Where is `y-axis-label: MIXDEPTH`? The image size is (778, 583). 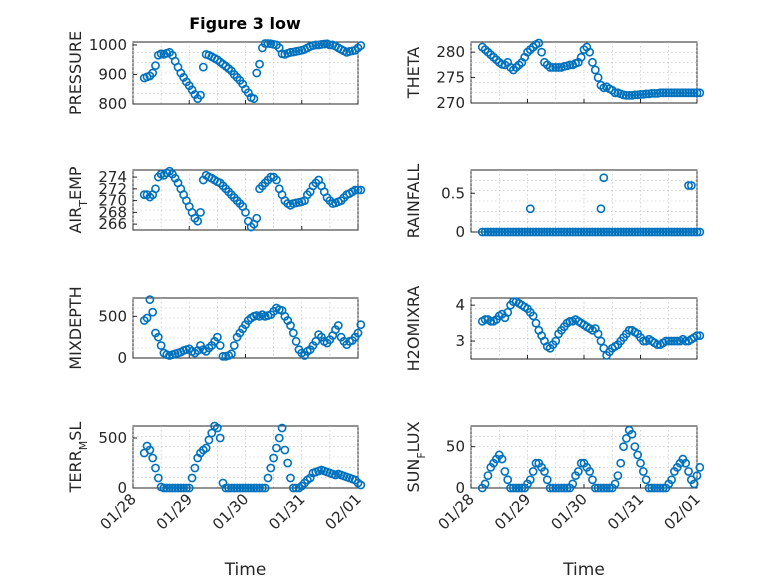 y-axis-label: MIXDEPTH is located at coordinates (75, 327).